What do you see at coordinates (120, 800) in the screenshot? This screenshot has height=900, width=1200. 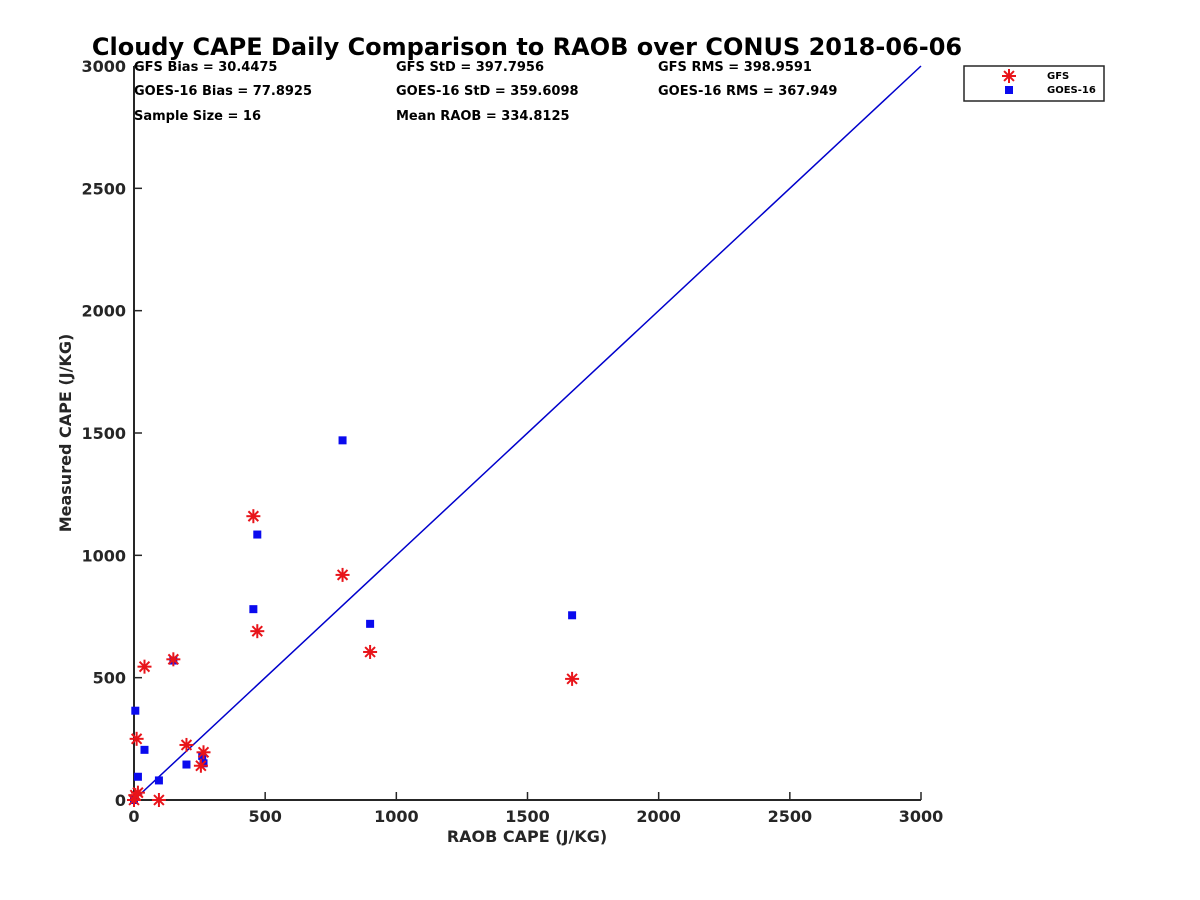 I see `y-tick-label: 0` at bounding box center [120, 800].